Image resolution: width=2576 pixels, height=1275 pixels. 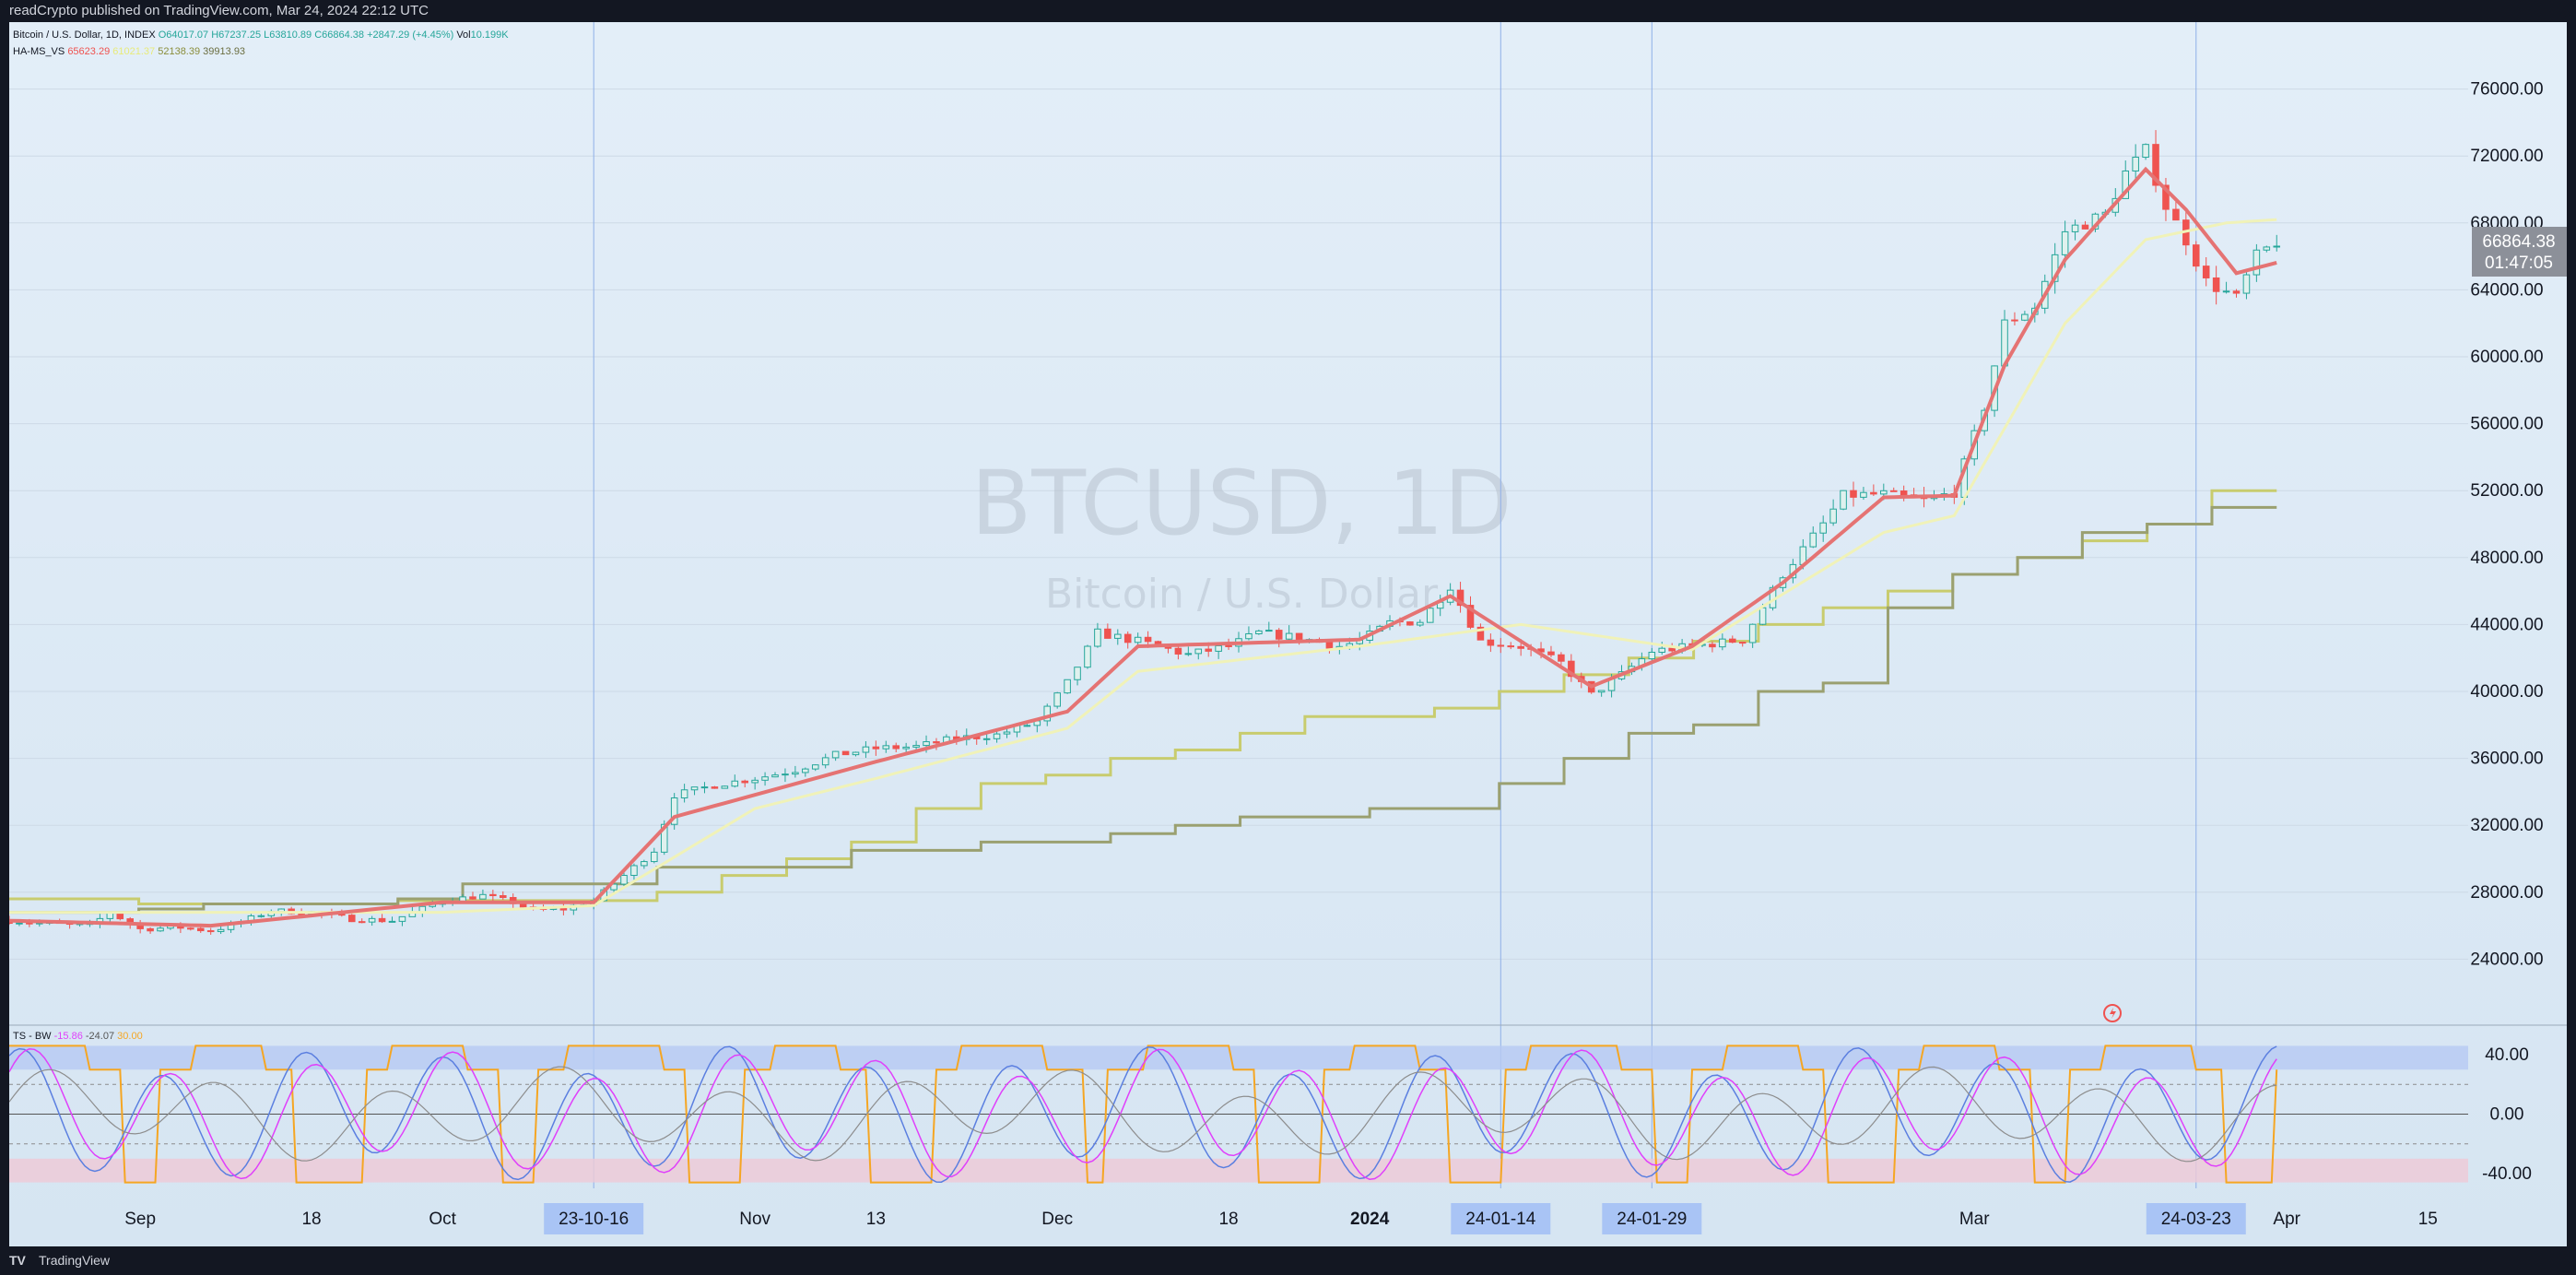 I want to click on osc-blue-line, so click(x=1143, y=1114).